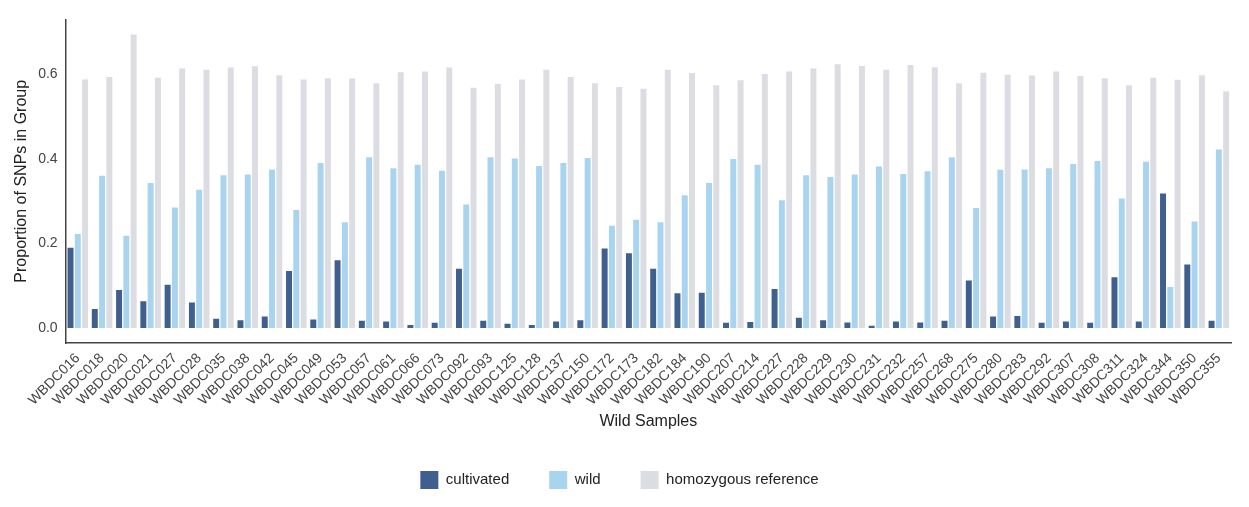 The image size is (1249, 507). Describe the element at coordinates (48, 157) in the screenshot. I see `y-tick-label: 0.4` at that location.